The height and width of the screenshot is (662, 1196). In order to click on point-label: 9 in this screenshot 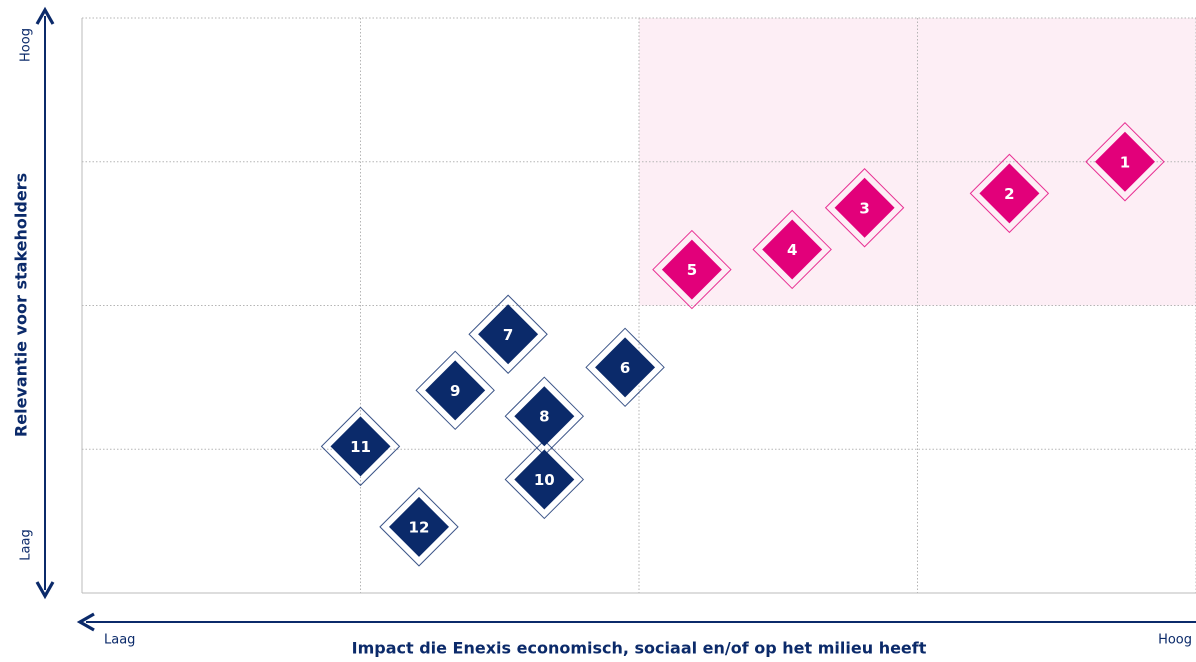, I will do `click(455, 391)`.